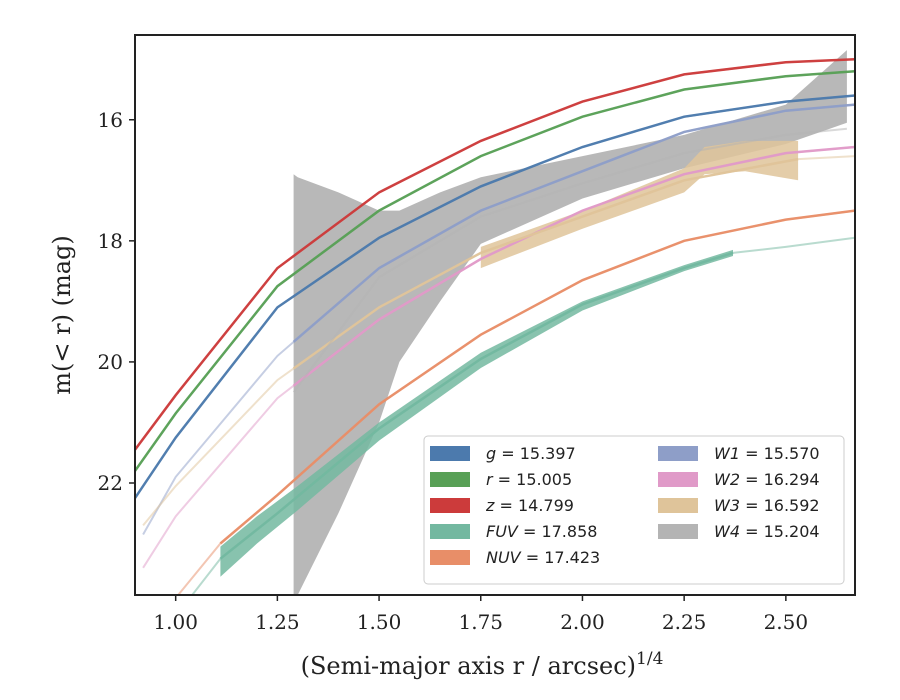 Image resolution: width=900 pixels, height=700 pixels. Describe the element at coordinates (767, 531) in the screenshot. I see `legend-label: W4 = 15.204` at that location.